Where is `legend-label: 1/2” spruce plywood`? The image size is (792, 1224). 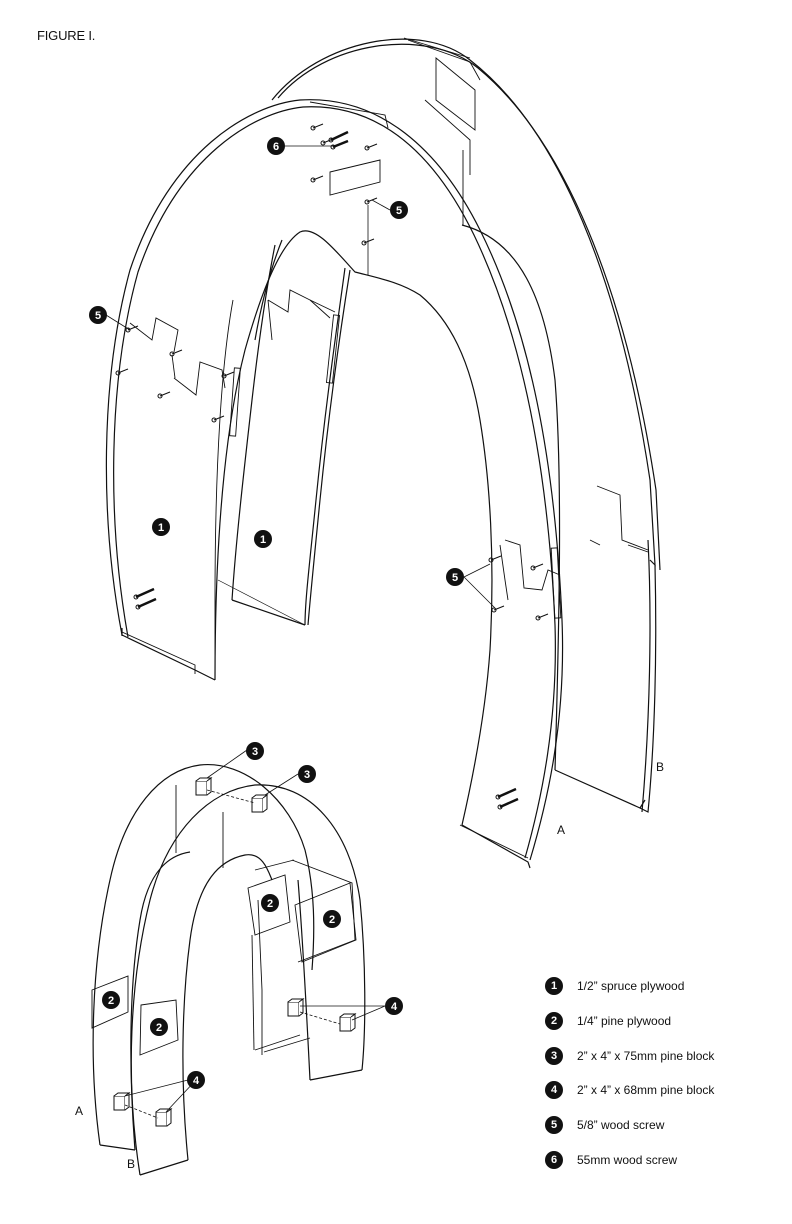 legend-label: 1/2” spruce plywood is located at coordinates (631, 986).